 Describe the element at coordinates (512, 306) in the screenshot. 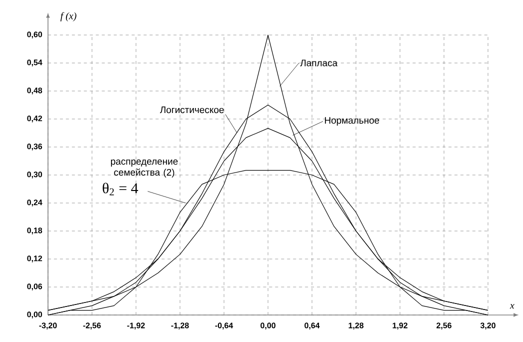

I see `x-axis-title: x` at that location.